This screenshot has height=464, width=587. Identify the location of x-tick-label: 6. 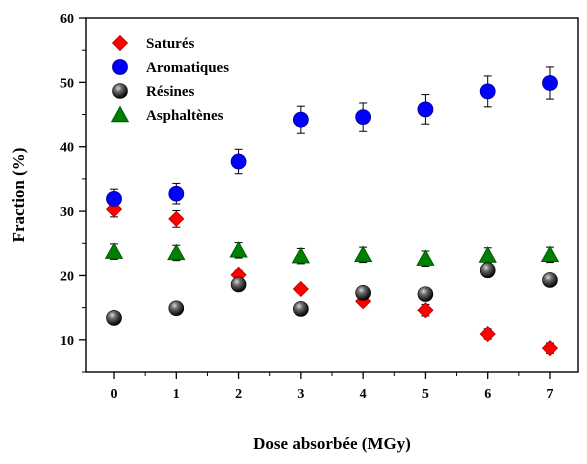
(487, 394).